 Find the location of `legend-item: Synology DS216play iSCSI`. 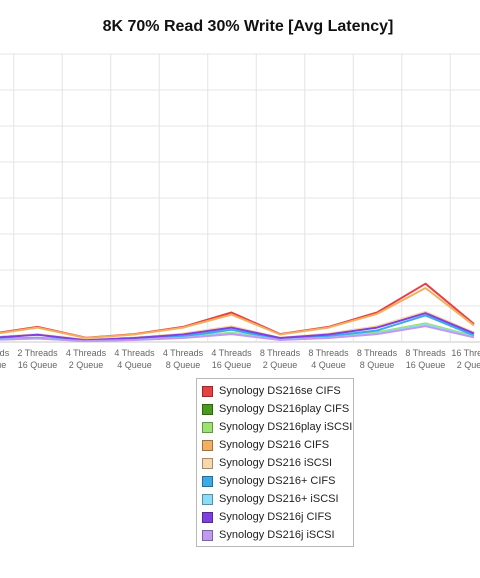

legend-item: Synology DS216play iSCSI is located at coordinates (275, 427).